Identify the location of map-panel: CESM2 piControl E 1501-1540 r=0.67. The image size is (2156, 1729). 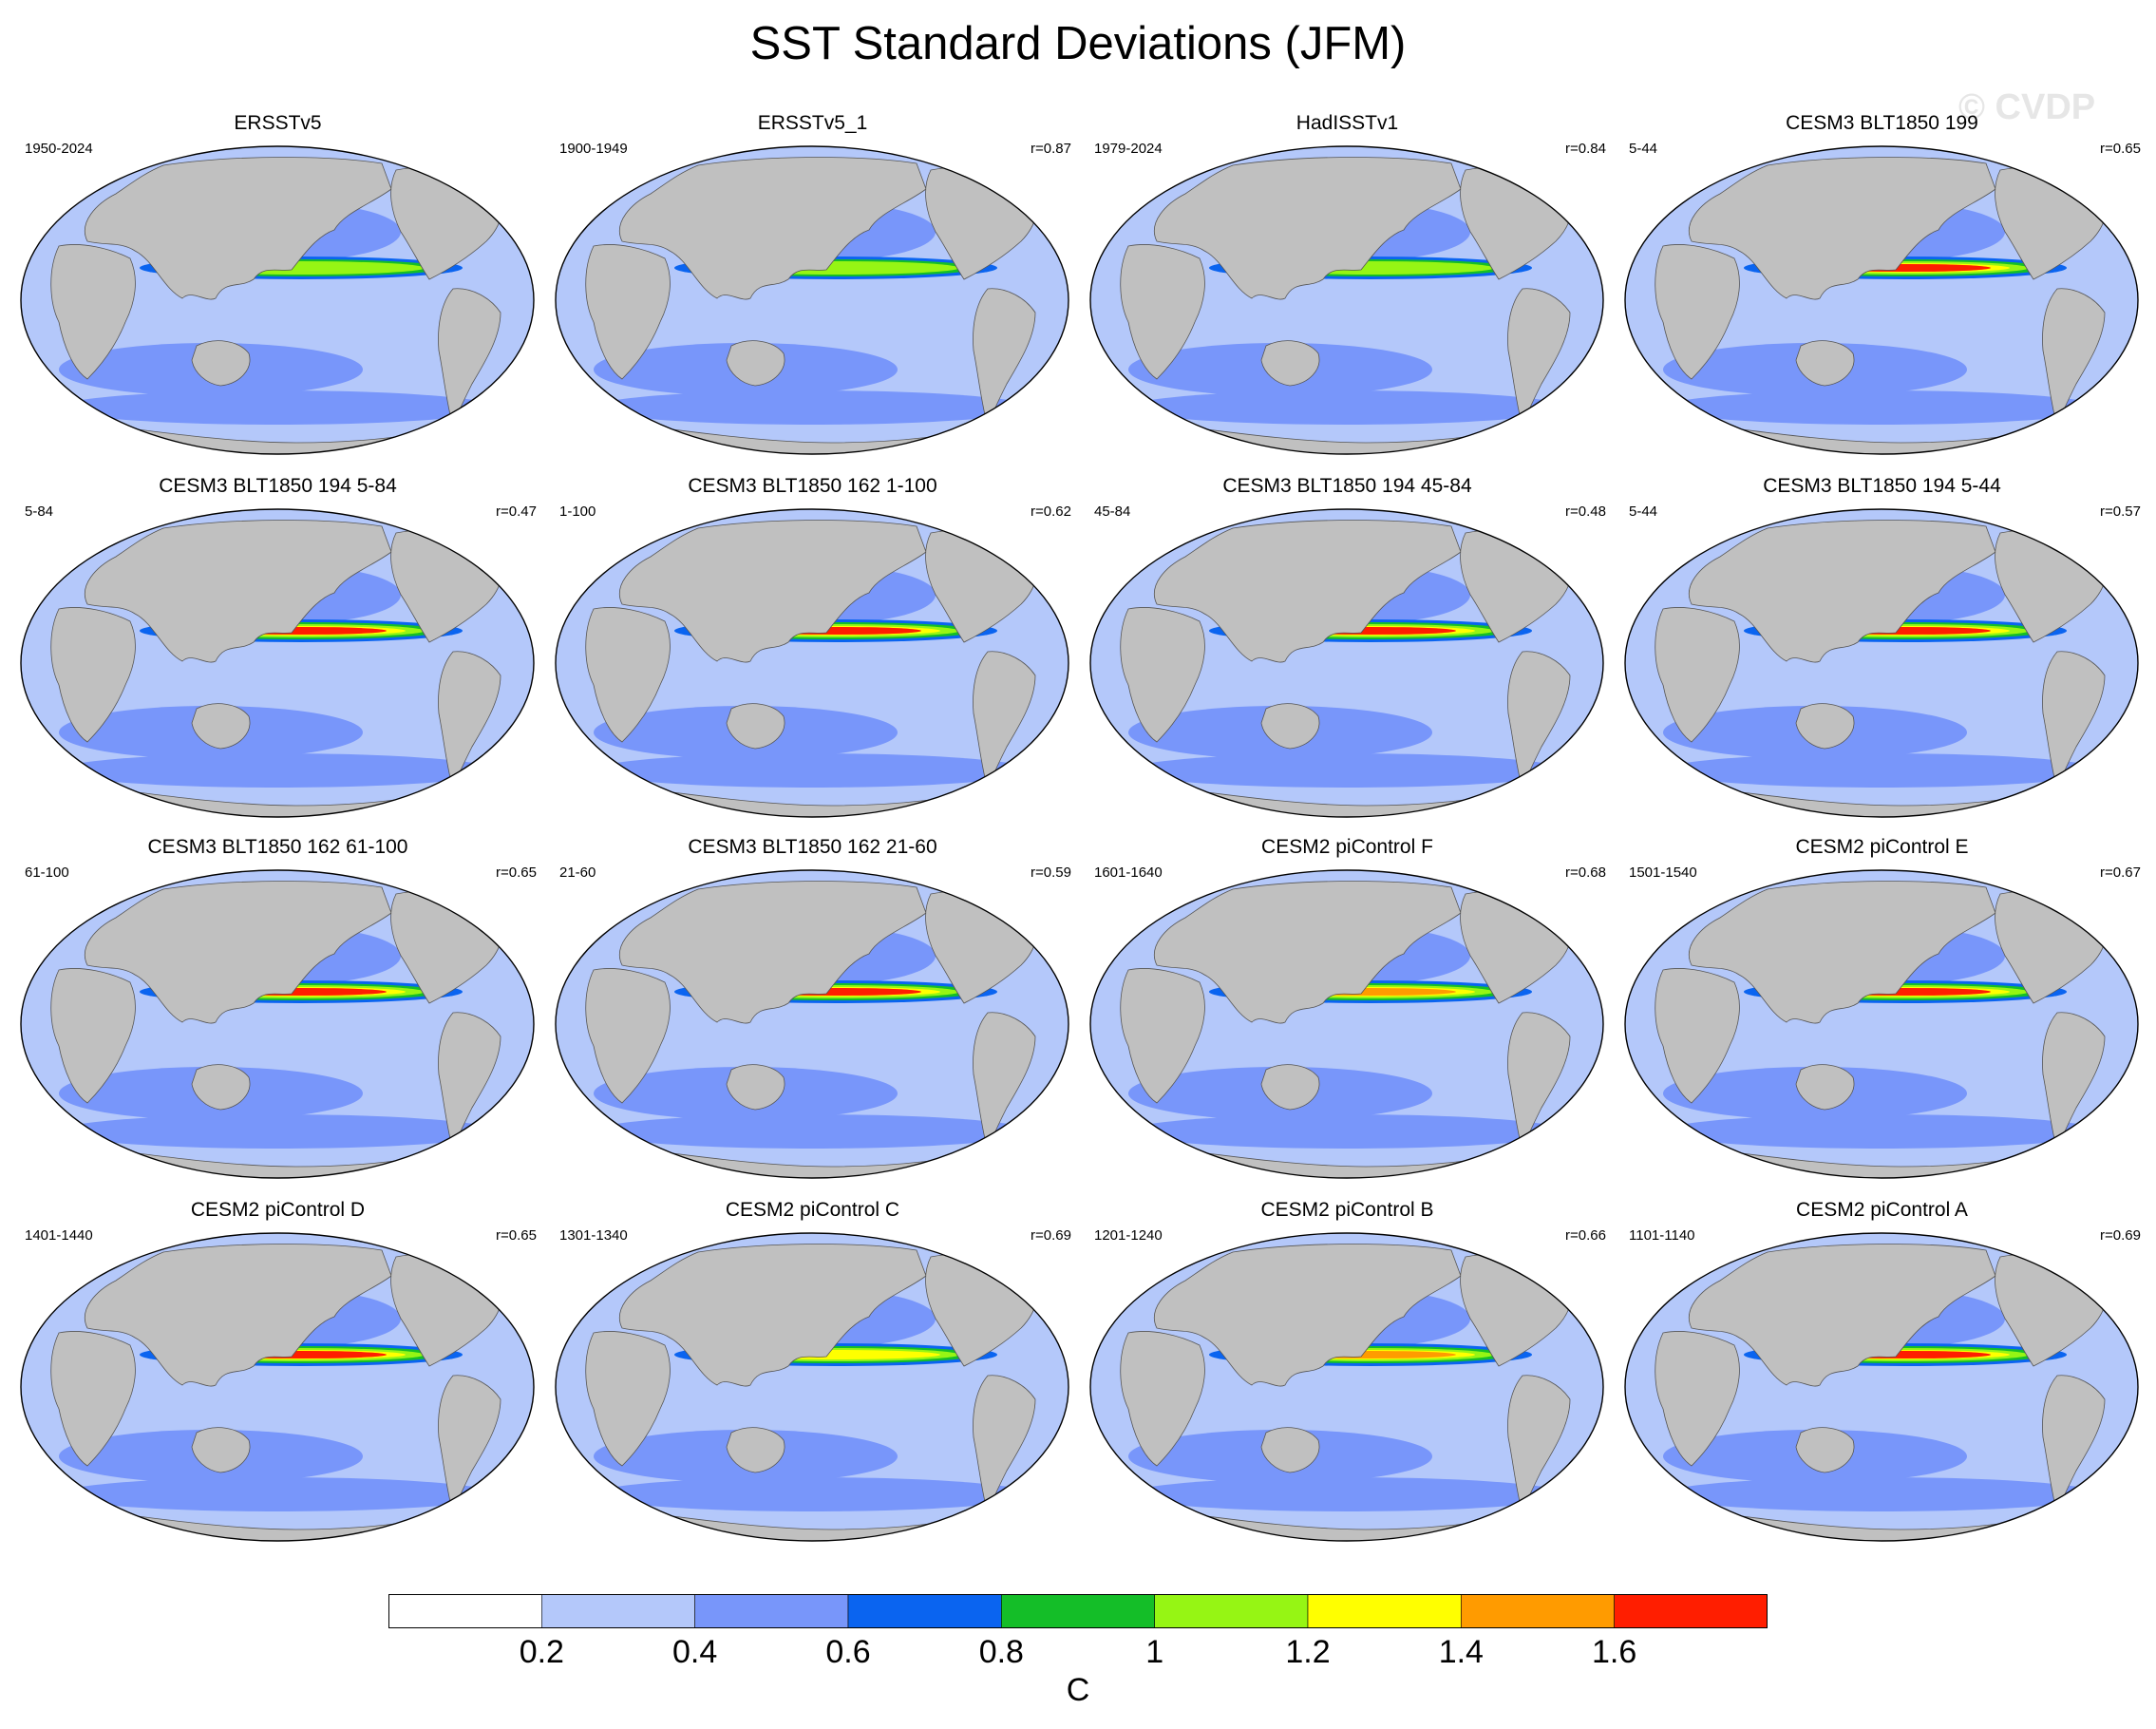
(1882, 1014).